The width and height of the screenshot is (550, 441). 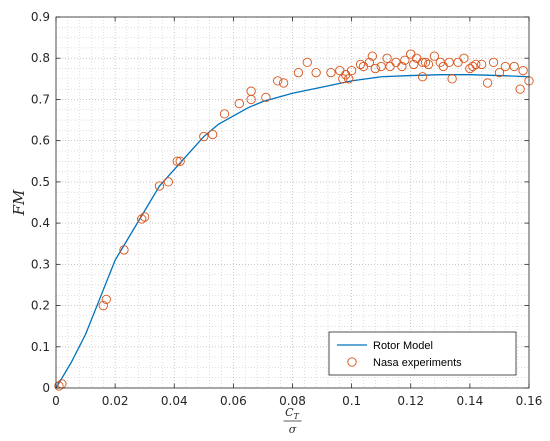 What do you see at coordinates (351, 401) in the screenshot?
I see `x-tick-label: 0.1` at bounding box center [351, 401].